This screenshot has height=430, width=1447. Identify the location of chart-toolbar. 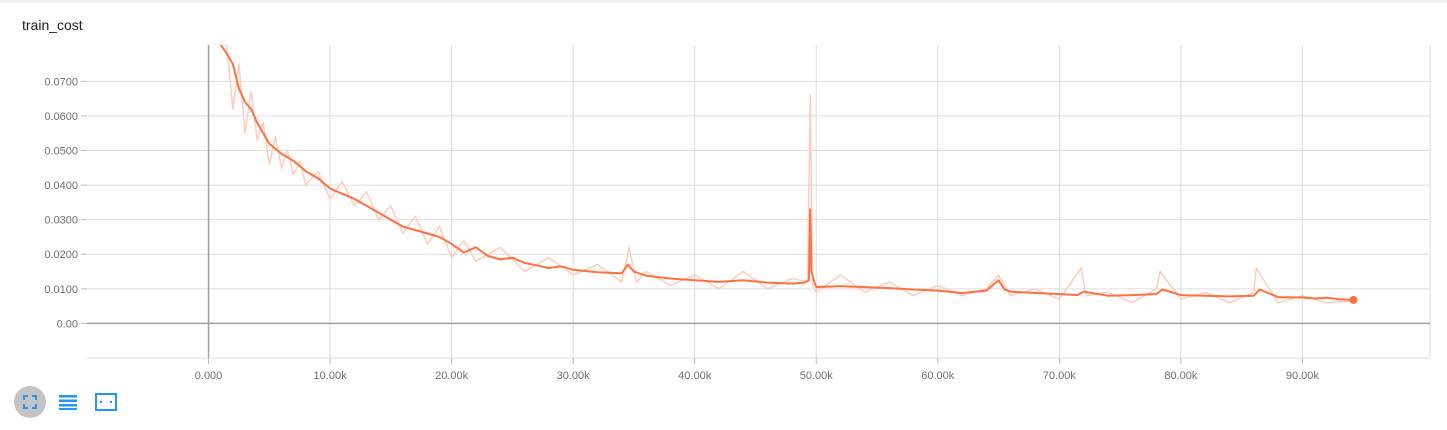
(68, 402).